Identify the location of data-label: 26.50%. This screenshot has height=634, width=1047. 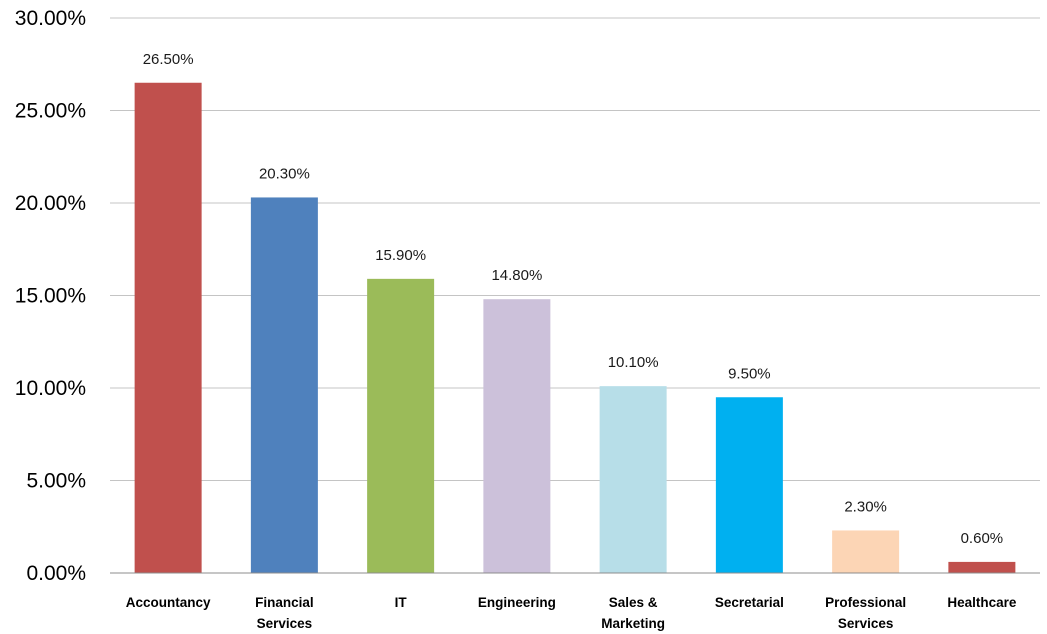
(168, 59).